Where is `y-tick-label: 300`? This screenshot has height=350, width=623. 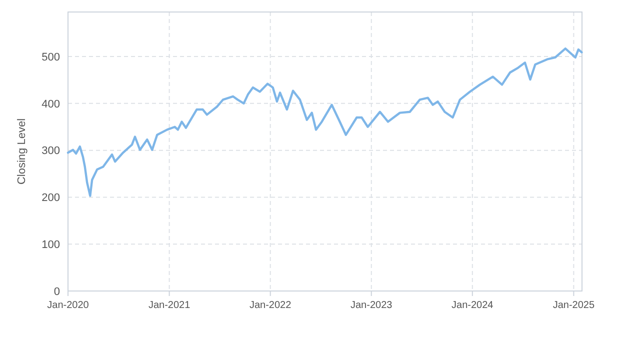
y-tick-label: 300 is located at coordinates (51, 151).